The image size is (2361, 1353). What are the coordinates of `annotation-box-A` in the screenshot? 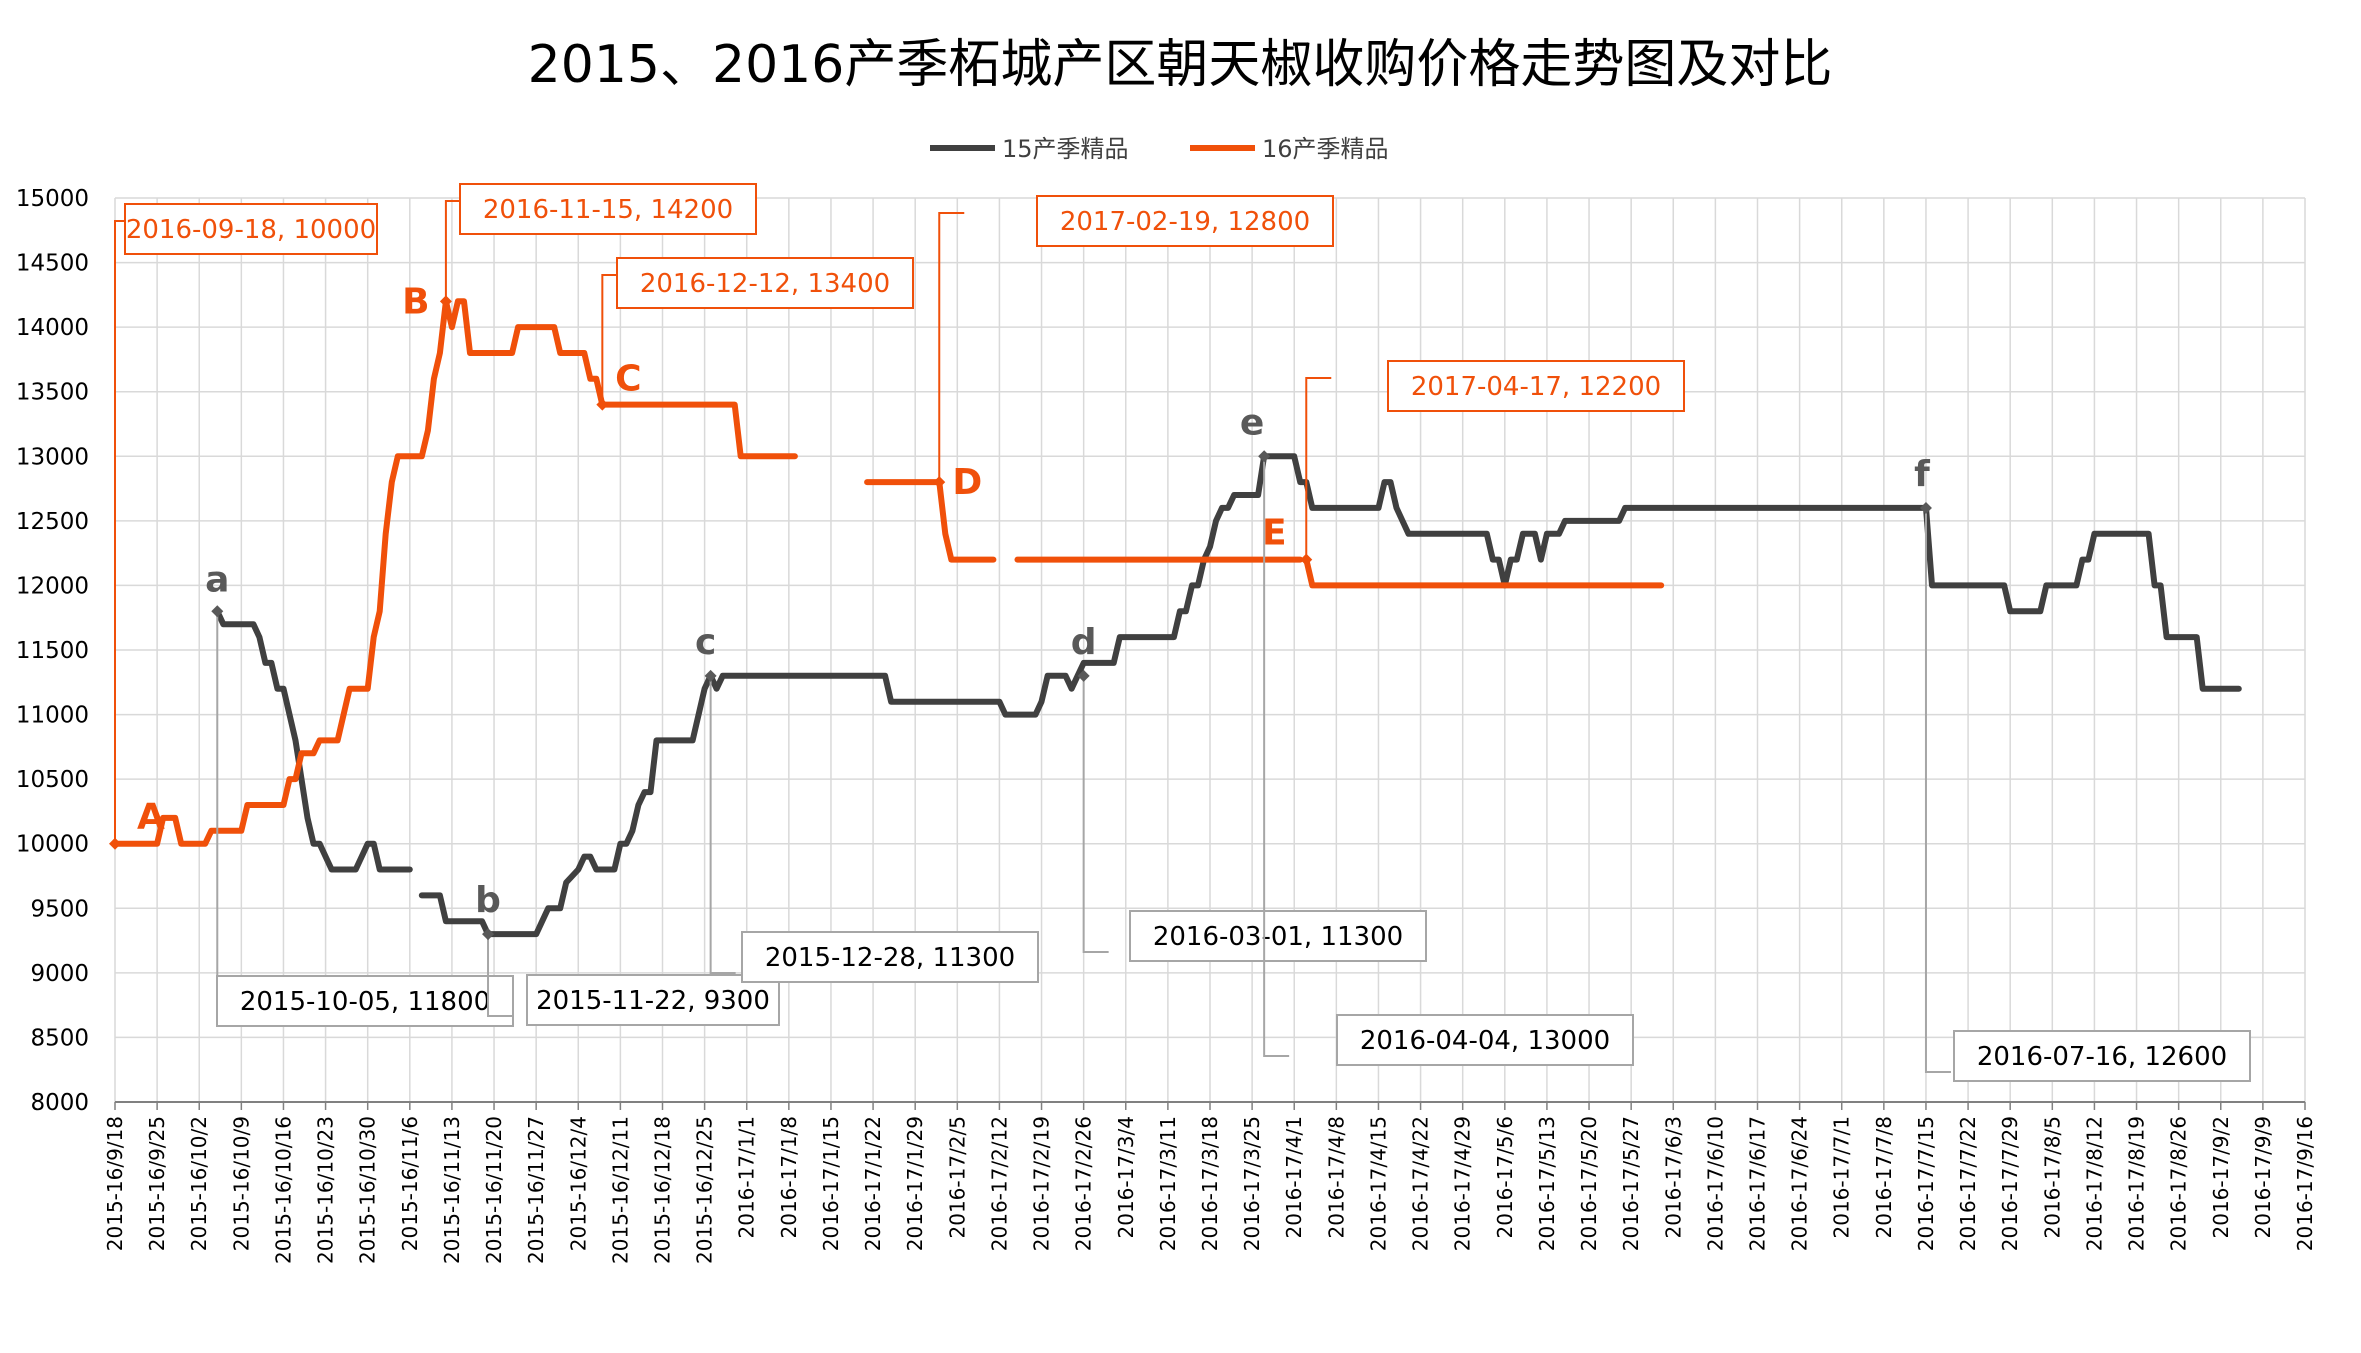 It's located at (251, 229).